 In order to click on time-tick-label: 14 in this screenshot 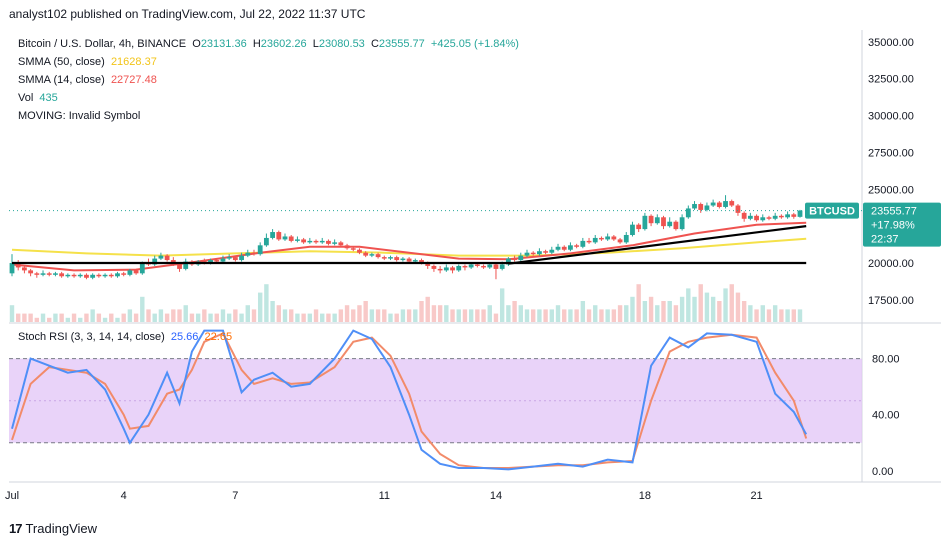, I will do `click(496, 496)`.